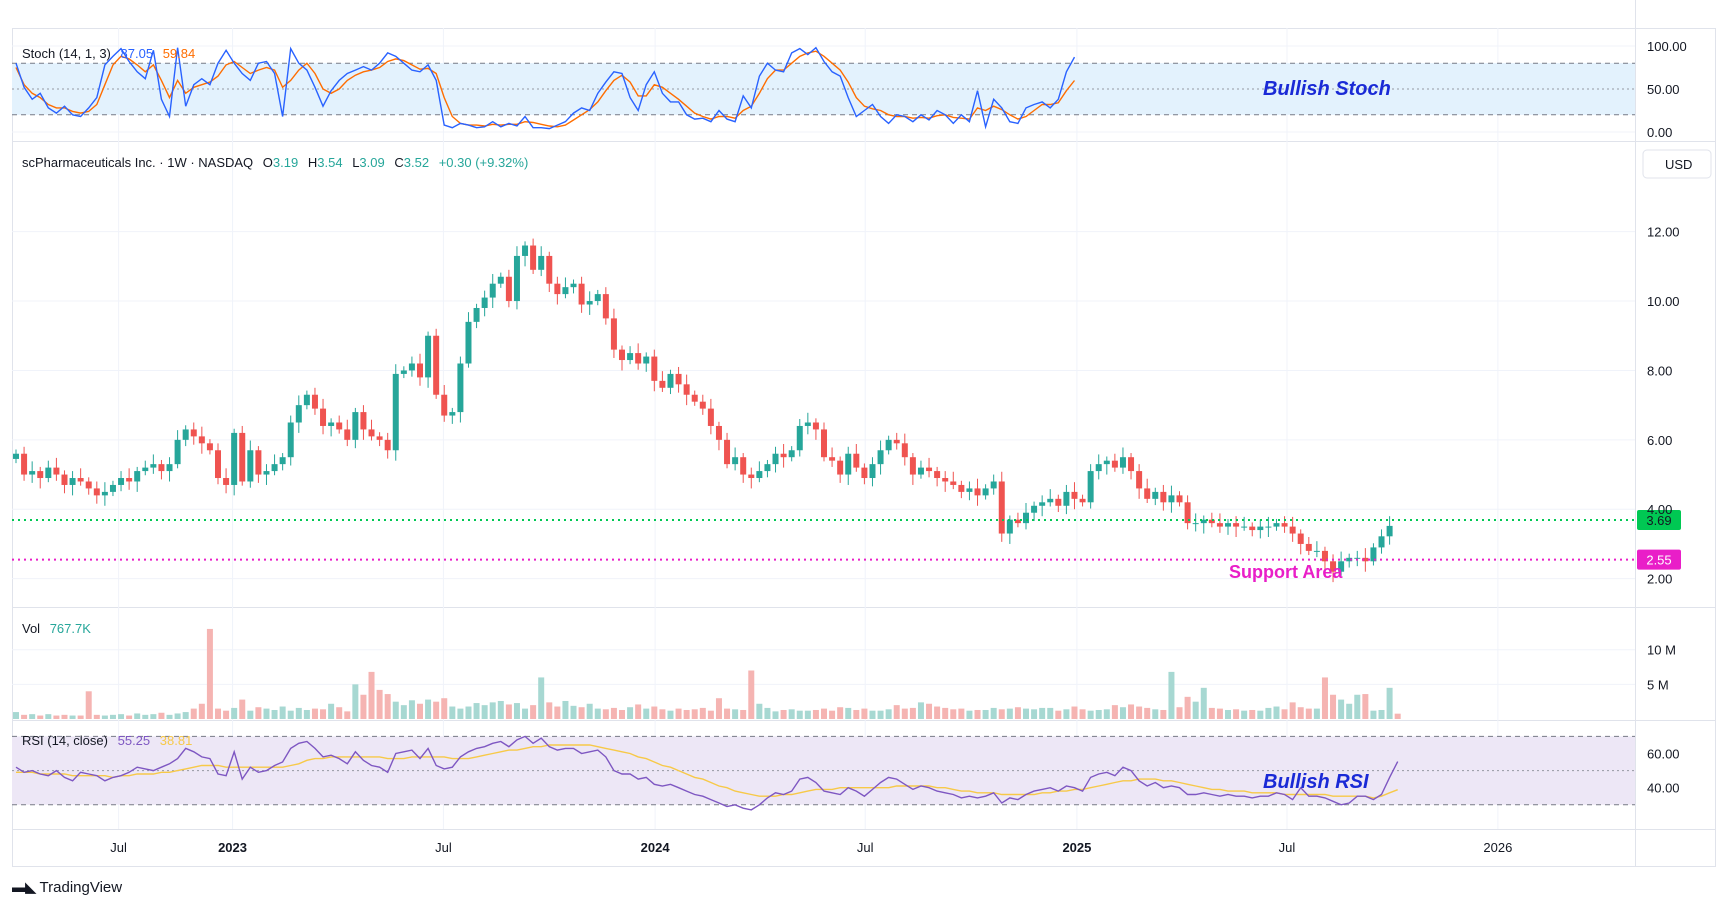 This screenshot has width=1727, height=907. I want to click on tradingview-logo: ▬◣ TradingView, so click(67, 887).